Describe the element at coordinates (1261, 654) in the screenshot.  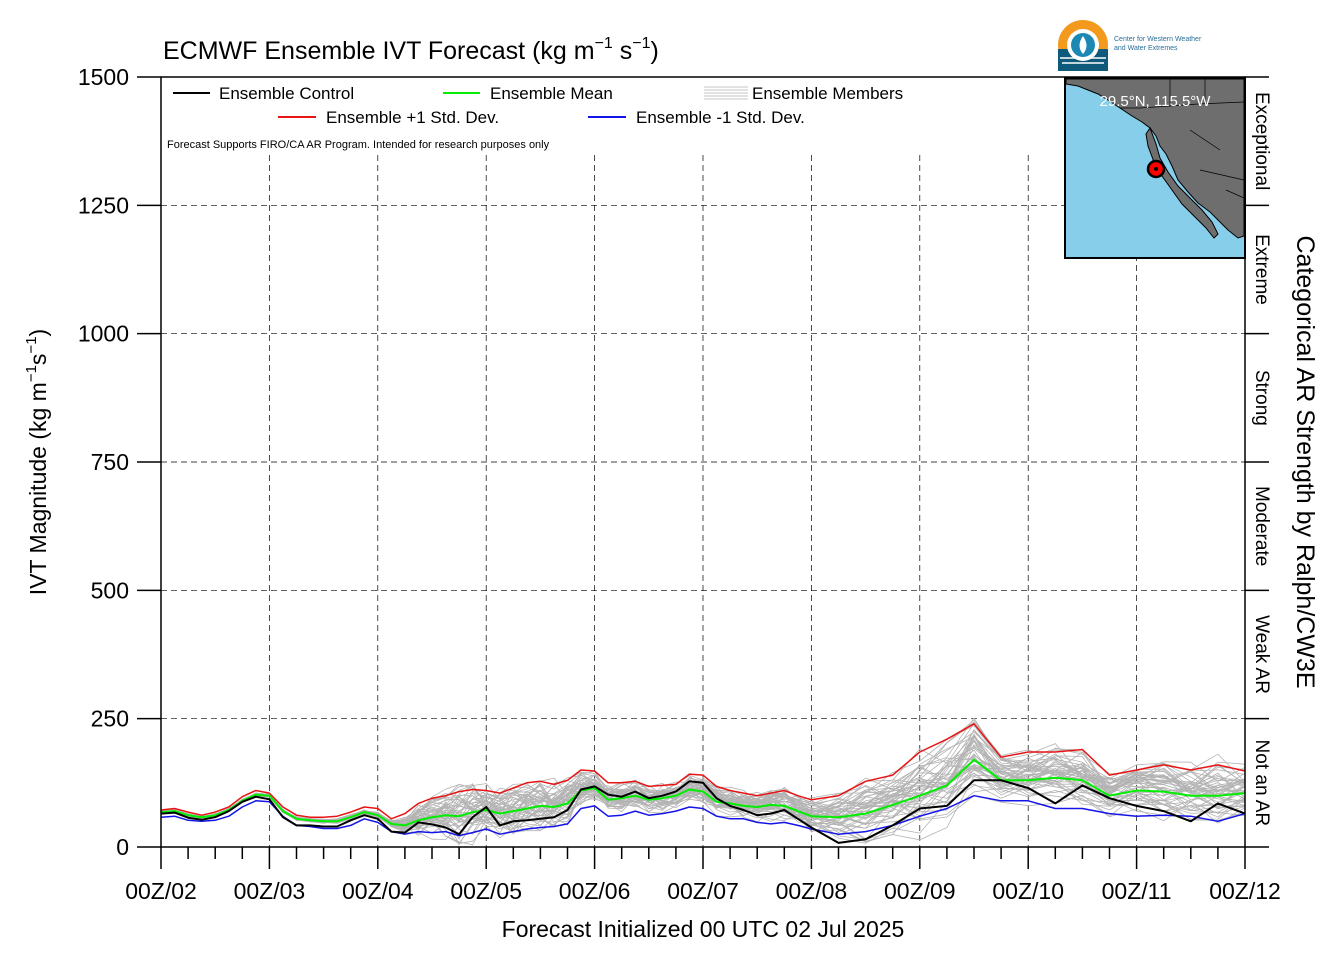
I see `category-label: Weak AR` at that location.